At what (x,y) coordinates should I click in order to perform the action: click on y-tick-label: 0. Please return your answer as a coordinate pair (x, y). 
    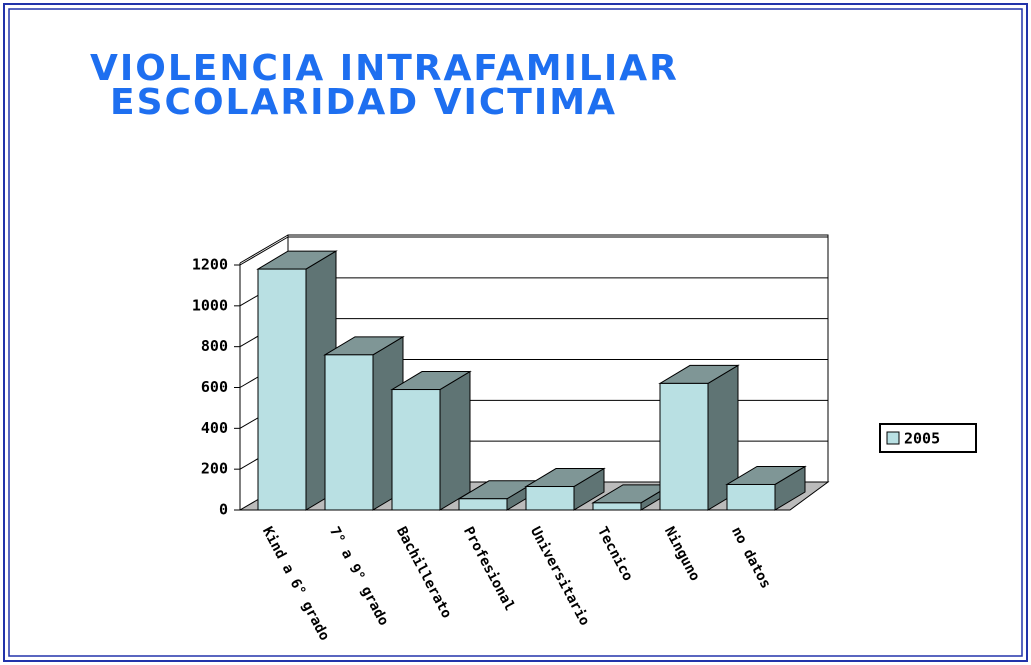
    Looking at the image, I should click on (223, 510).